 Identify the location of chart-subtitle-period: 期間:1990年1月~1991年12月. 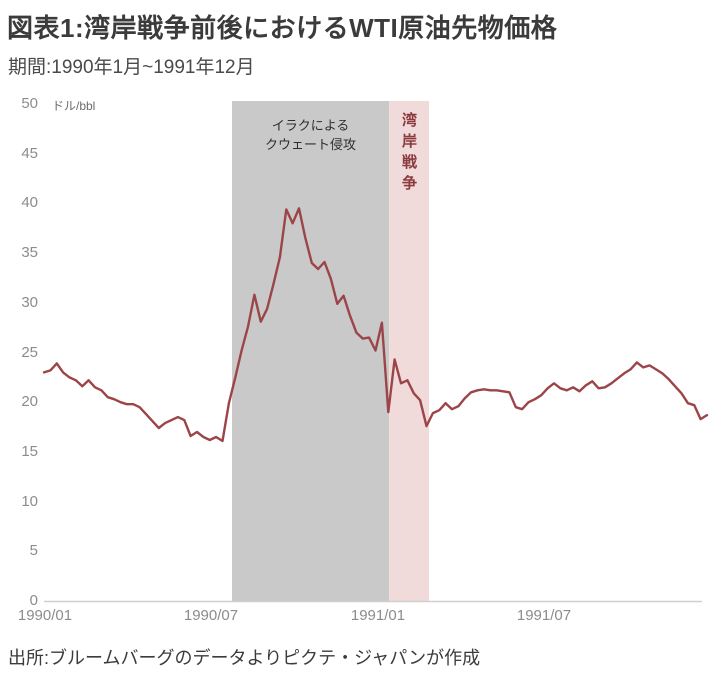
(131, 67).